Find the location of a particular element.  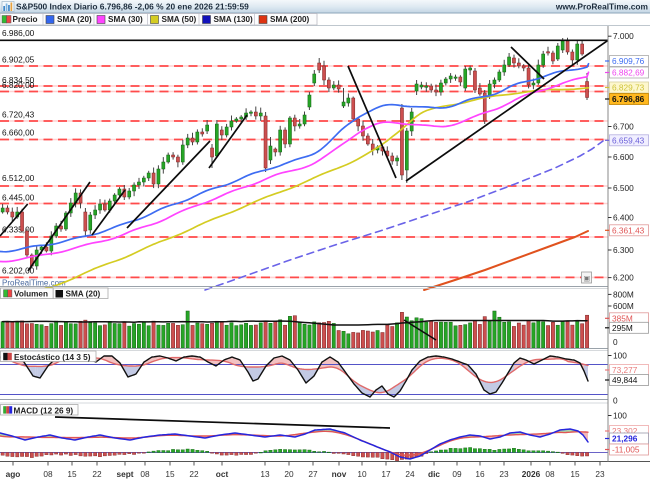

svg-text: Volumen is located at coordinates (31, 294).